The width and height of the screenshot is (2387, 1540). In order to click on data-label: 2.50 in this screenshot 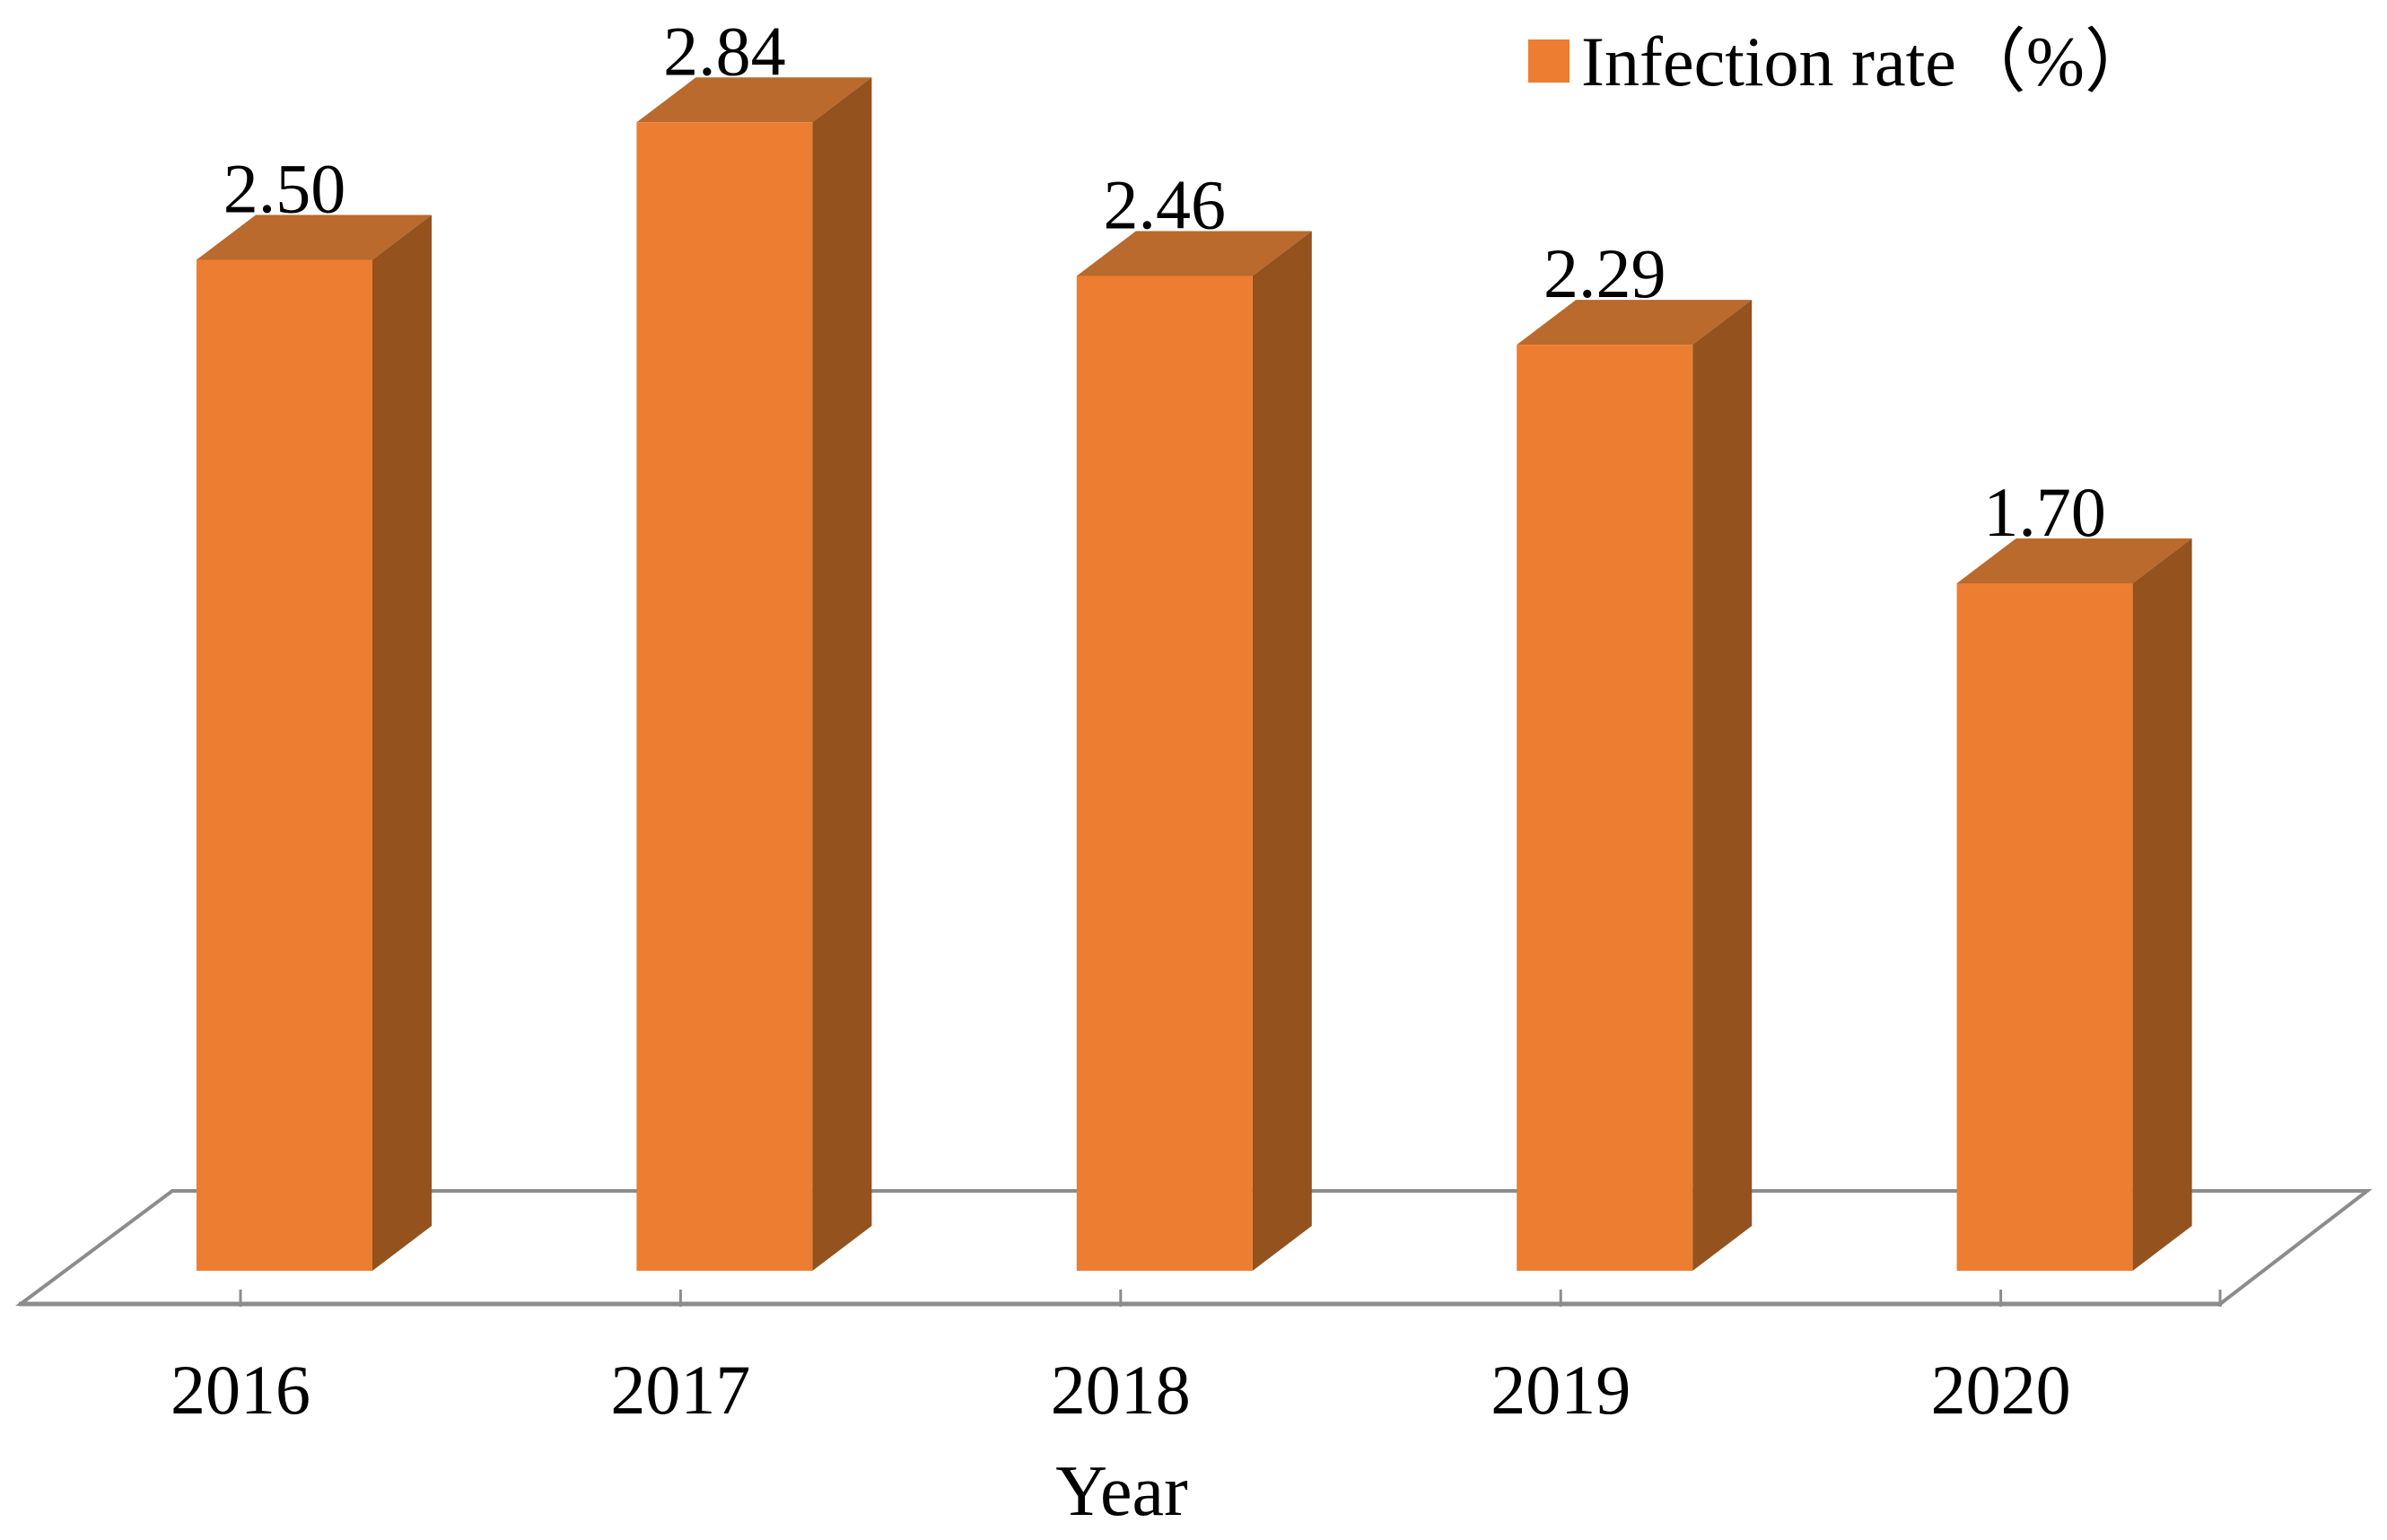, I will do `click(284, 189)`.